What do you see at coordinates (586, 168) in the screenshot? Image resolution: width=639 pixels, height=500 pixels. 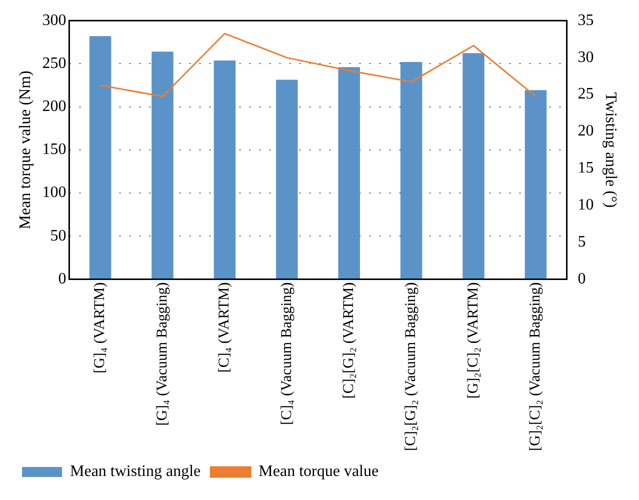 I see `y2-tick-label: 15` at bounding box center [586, 168].